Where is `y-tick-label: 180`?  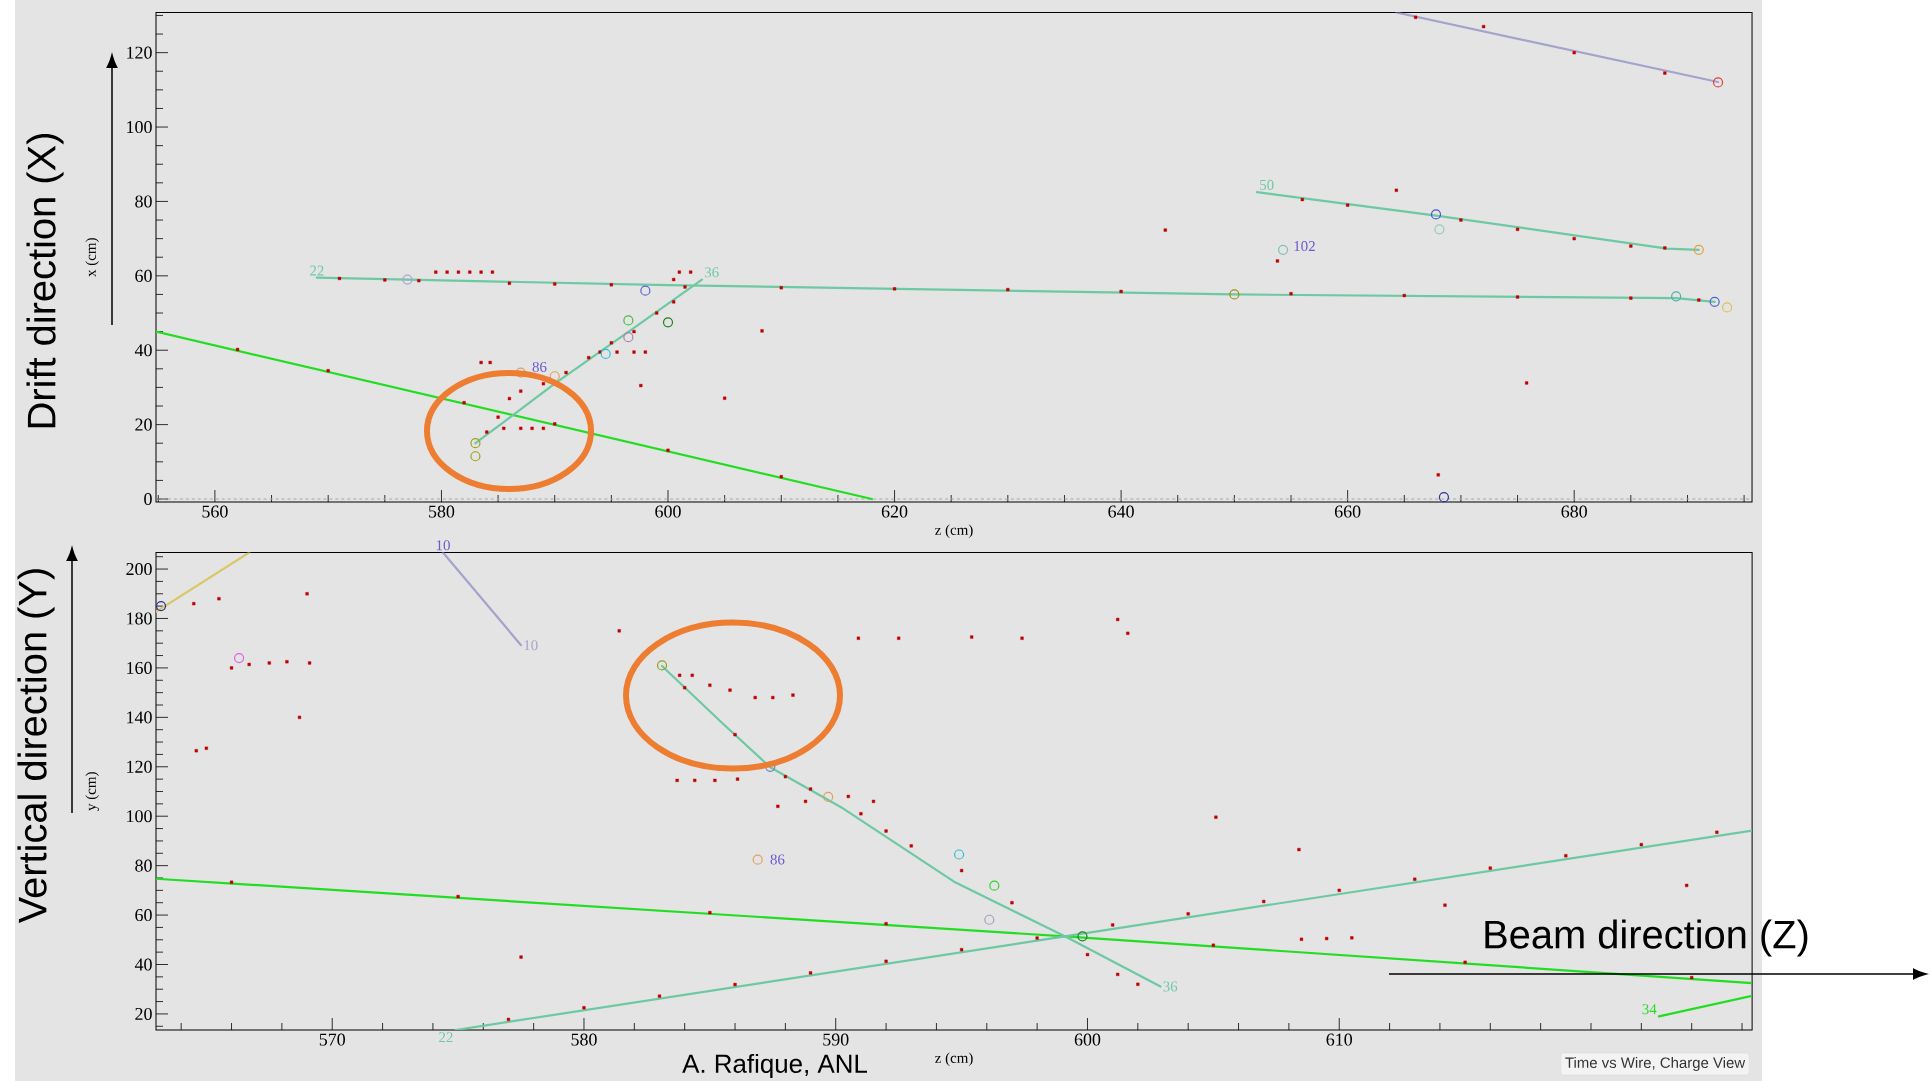 y-tick-label: 180 is located at coordinates (139, 618).